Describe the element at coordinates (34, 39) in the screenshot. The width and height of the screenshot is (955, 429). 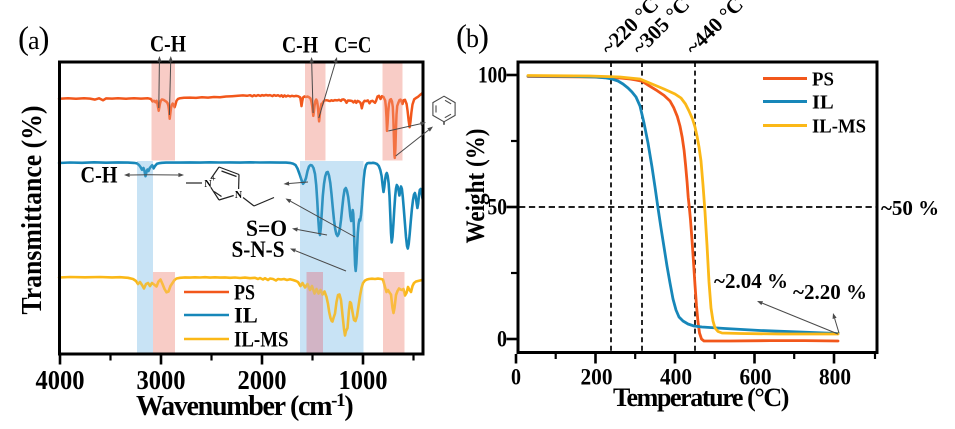
I see `svg-text: (a)` at that location.